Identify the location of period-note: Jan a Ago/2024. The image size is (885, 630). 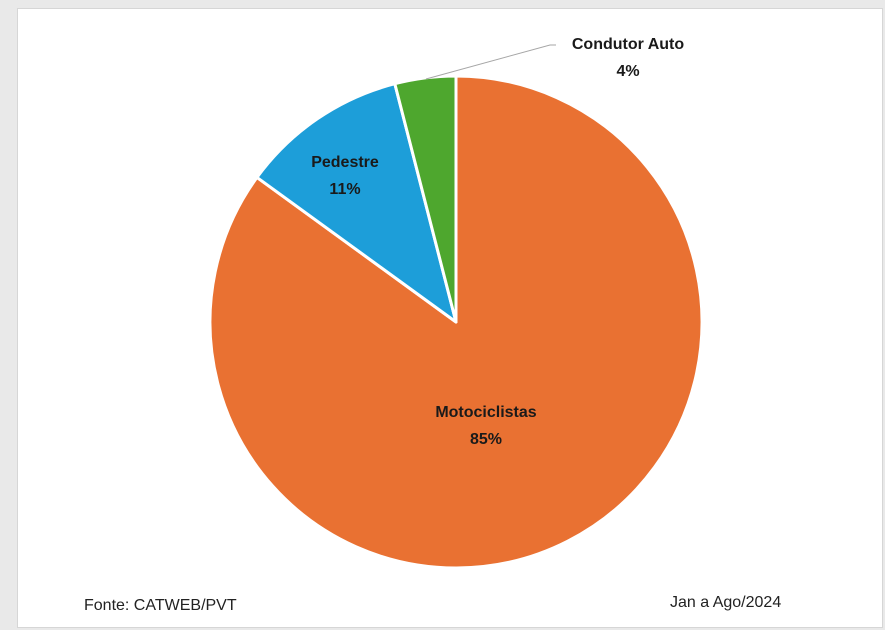
(726, 602).